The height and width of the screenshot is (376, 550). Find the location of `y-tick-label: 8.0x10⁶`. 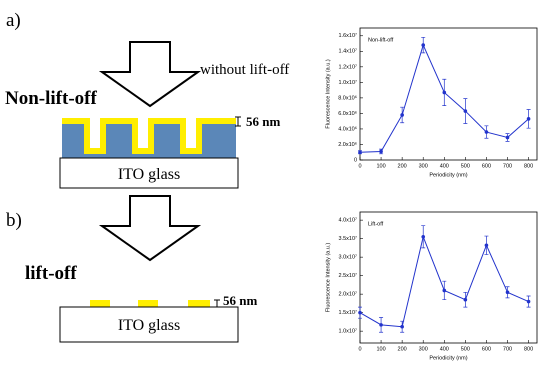

y-tick-label: 8.0x10⁶ is located at coordinates (347, 97).